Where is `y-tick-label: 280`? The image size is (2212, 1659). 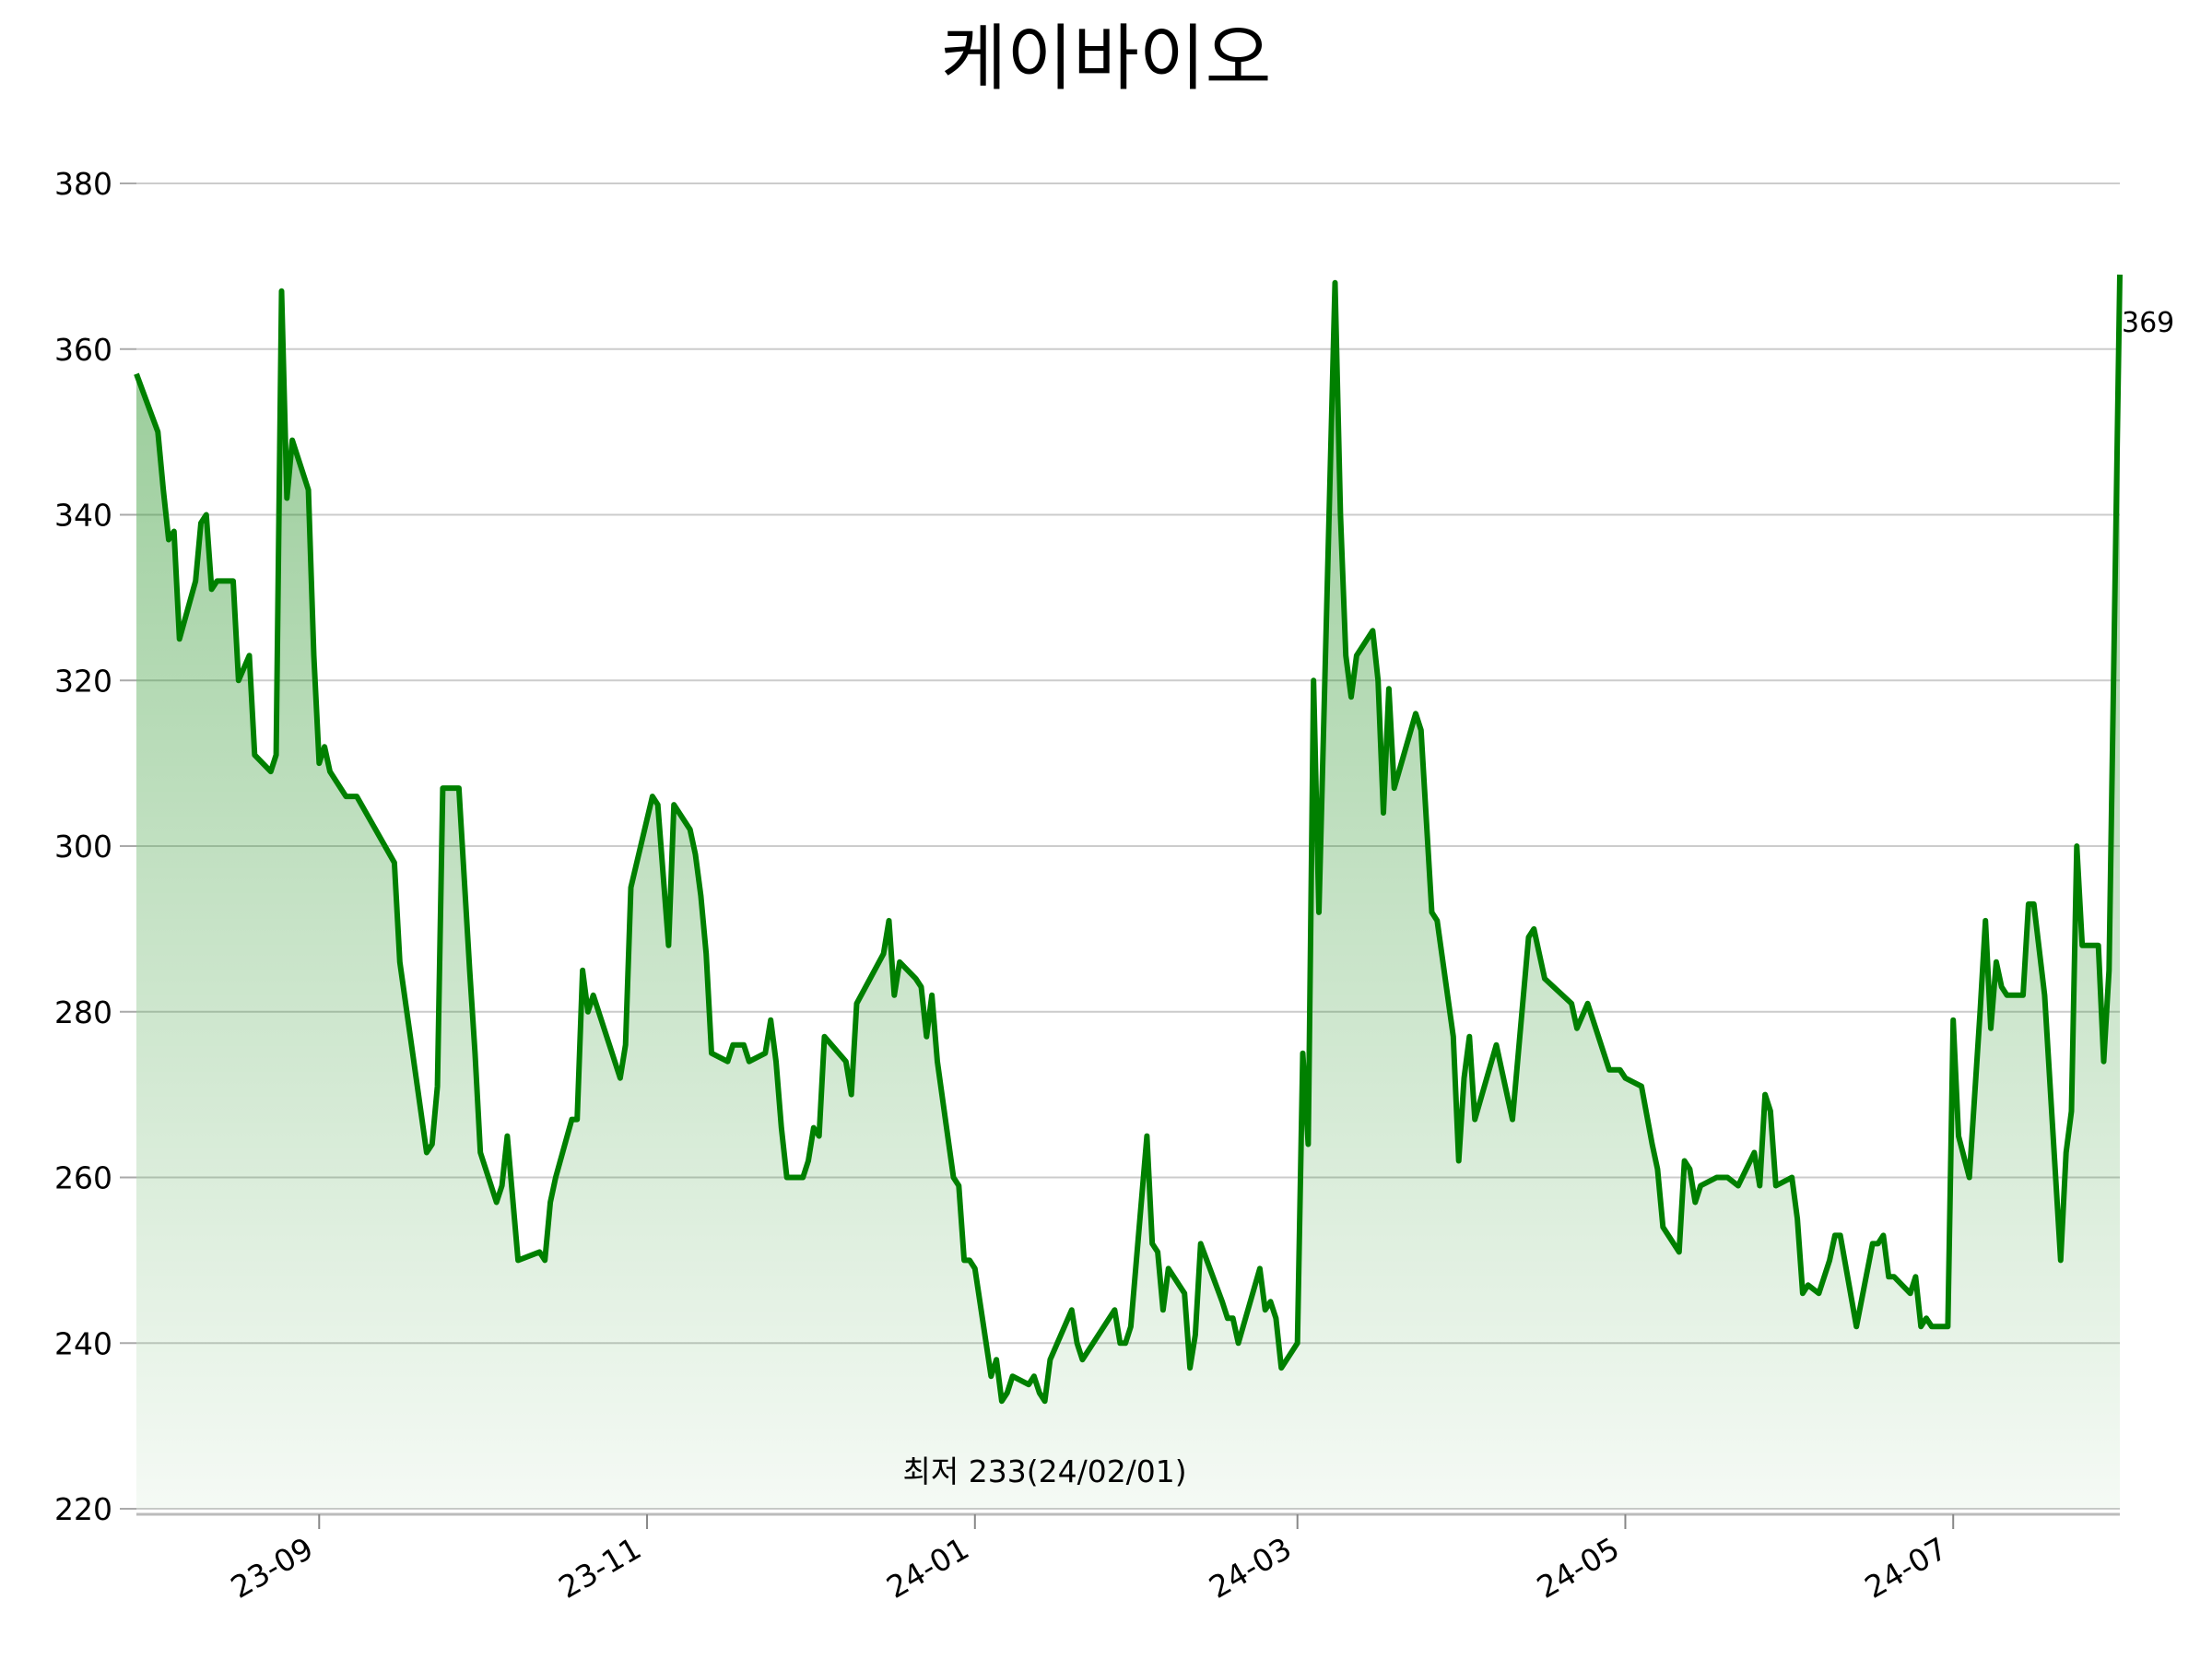
y-tick-label: 280 is located at coordinates (83, 1012).